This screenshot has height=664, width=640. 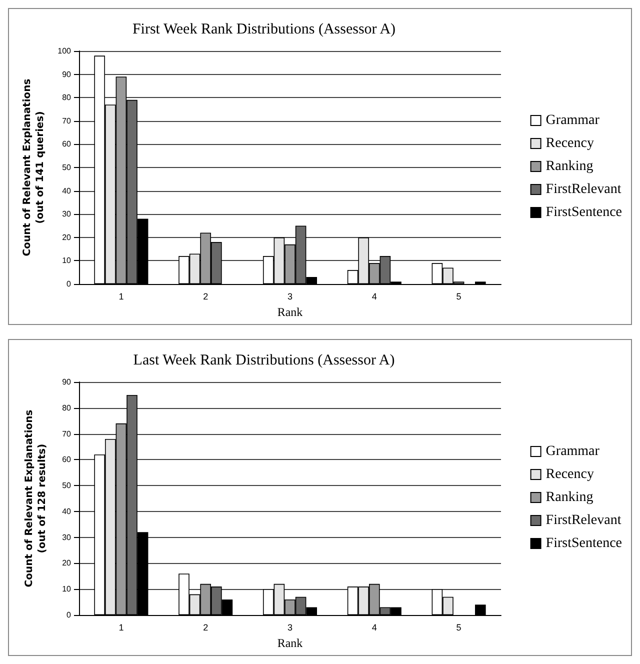 What do you see at coordinates (36, 499) in the screenshot?
I see `y-axis-title: Count of Relevant Explanations (out of 128 results)` at bounding box center [36, 499].